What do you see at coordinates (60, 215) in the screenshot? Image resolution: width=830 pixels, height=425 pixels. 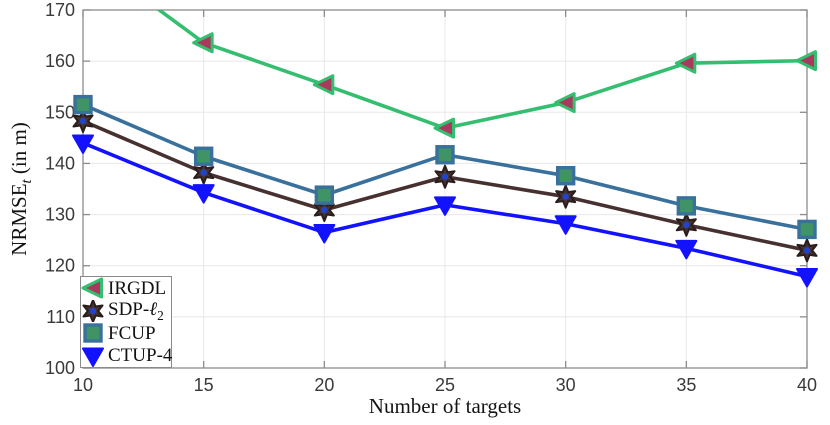 I see `y-tick-label: 130` at bounding box center [60, 215].